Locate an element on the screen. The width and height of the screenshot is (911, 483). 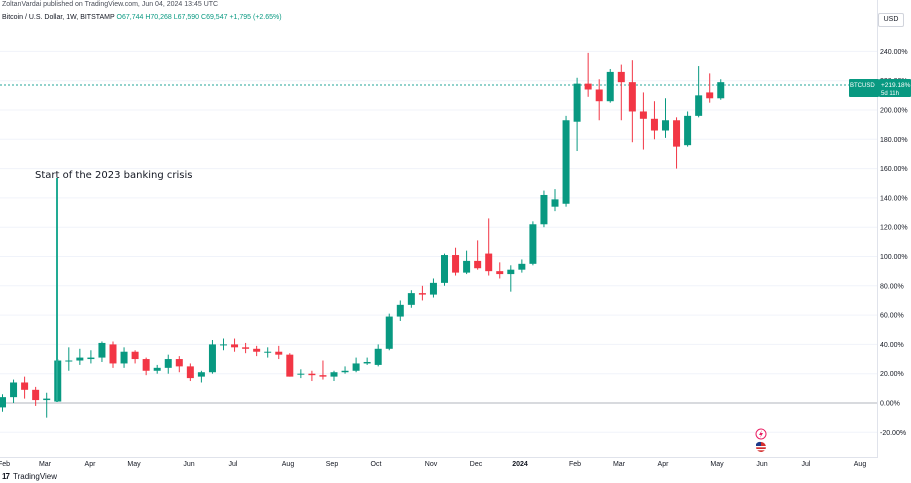
low-value: L67,590 is located at coordinates (186, 17).